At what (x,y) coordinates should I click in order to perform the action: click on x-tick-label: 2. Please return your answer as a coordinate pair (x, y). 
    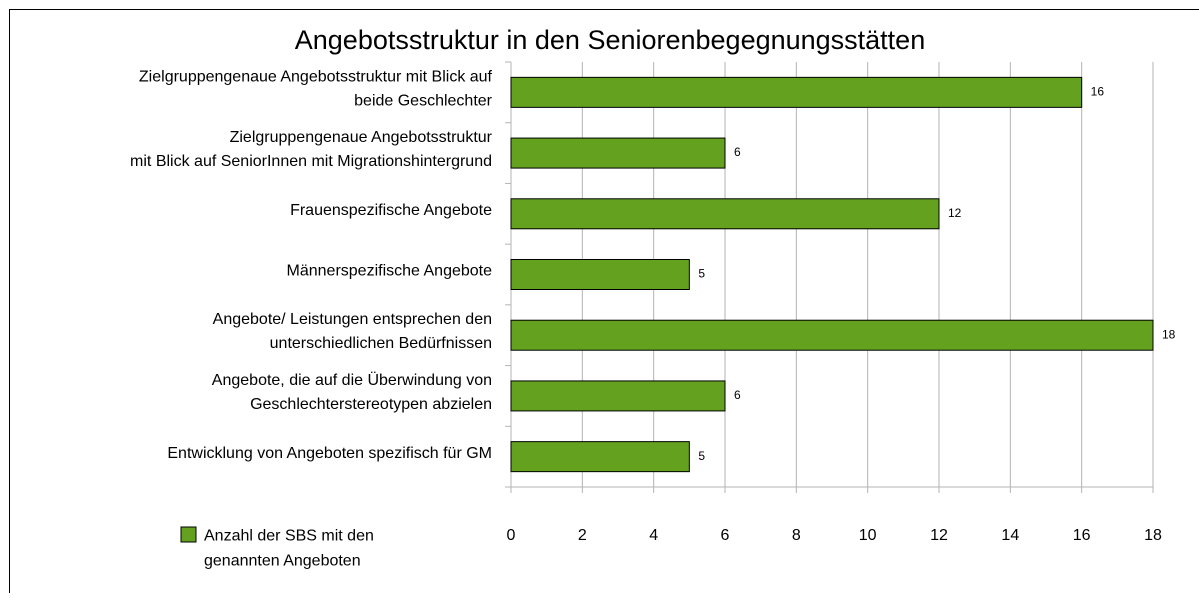
    Looking at the image, I should click on (582, 535).